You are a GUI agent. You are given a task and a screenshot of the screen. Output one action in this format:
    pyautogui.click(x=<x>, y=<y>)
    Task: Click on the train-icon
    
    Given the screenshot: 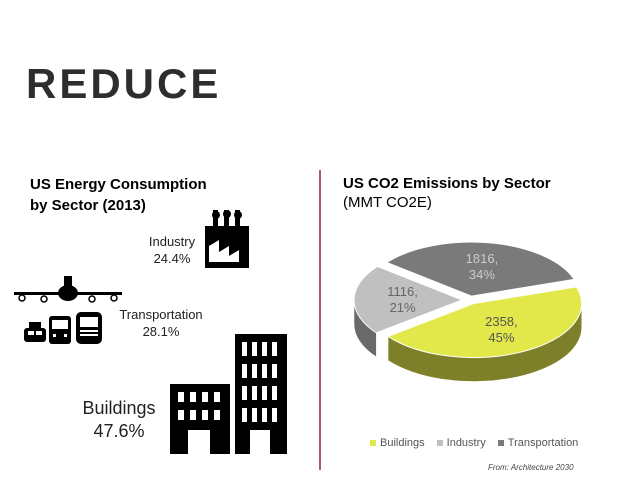 What is the action you would take?
    pyautogui.click(x=89, y=328)
    